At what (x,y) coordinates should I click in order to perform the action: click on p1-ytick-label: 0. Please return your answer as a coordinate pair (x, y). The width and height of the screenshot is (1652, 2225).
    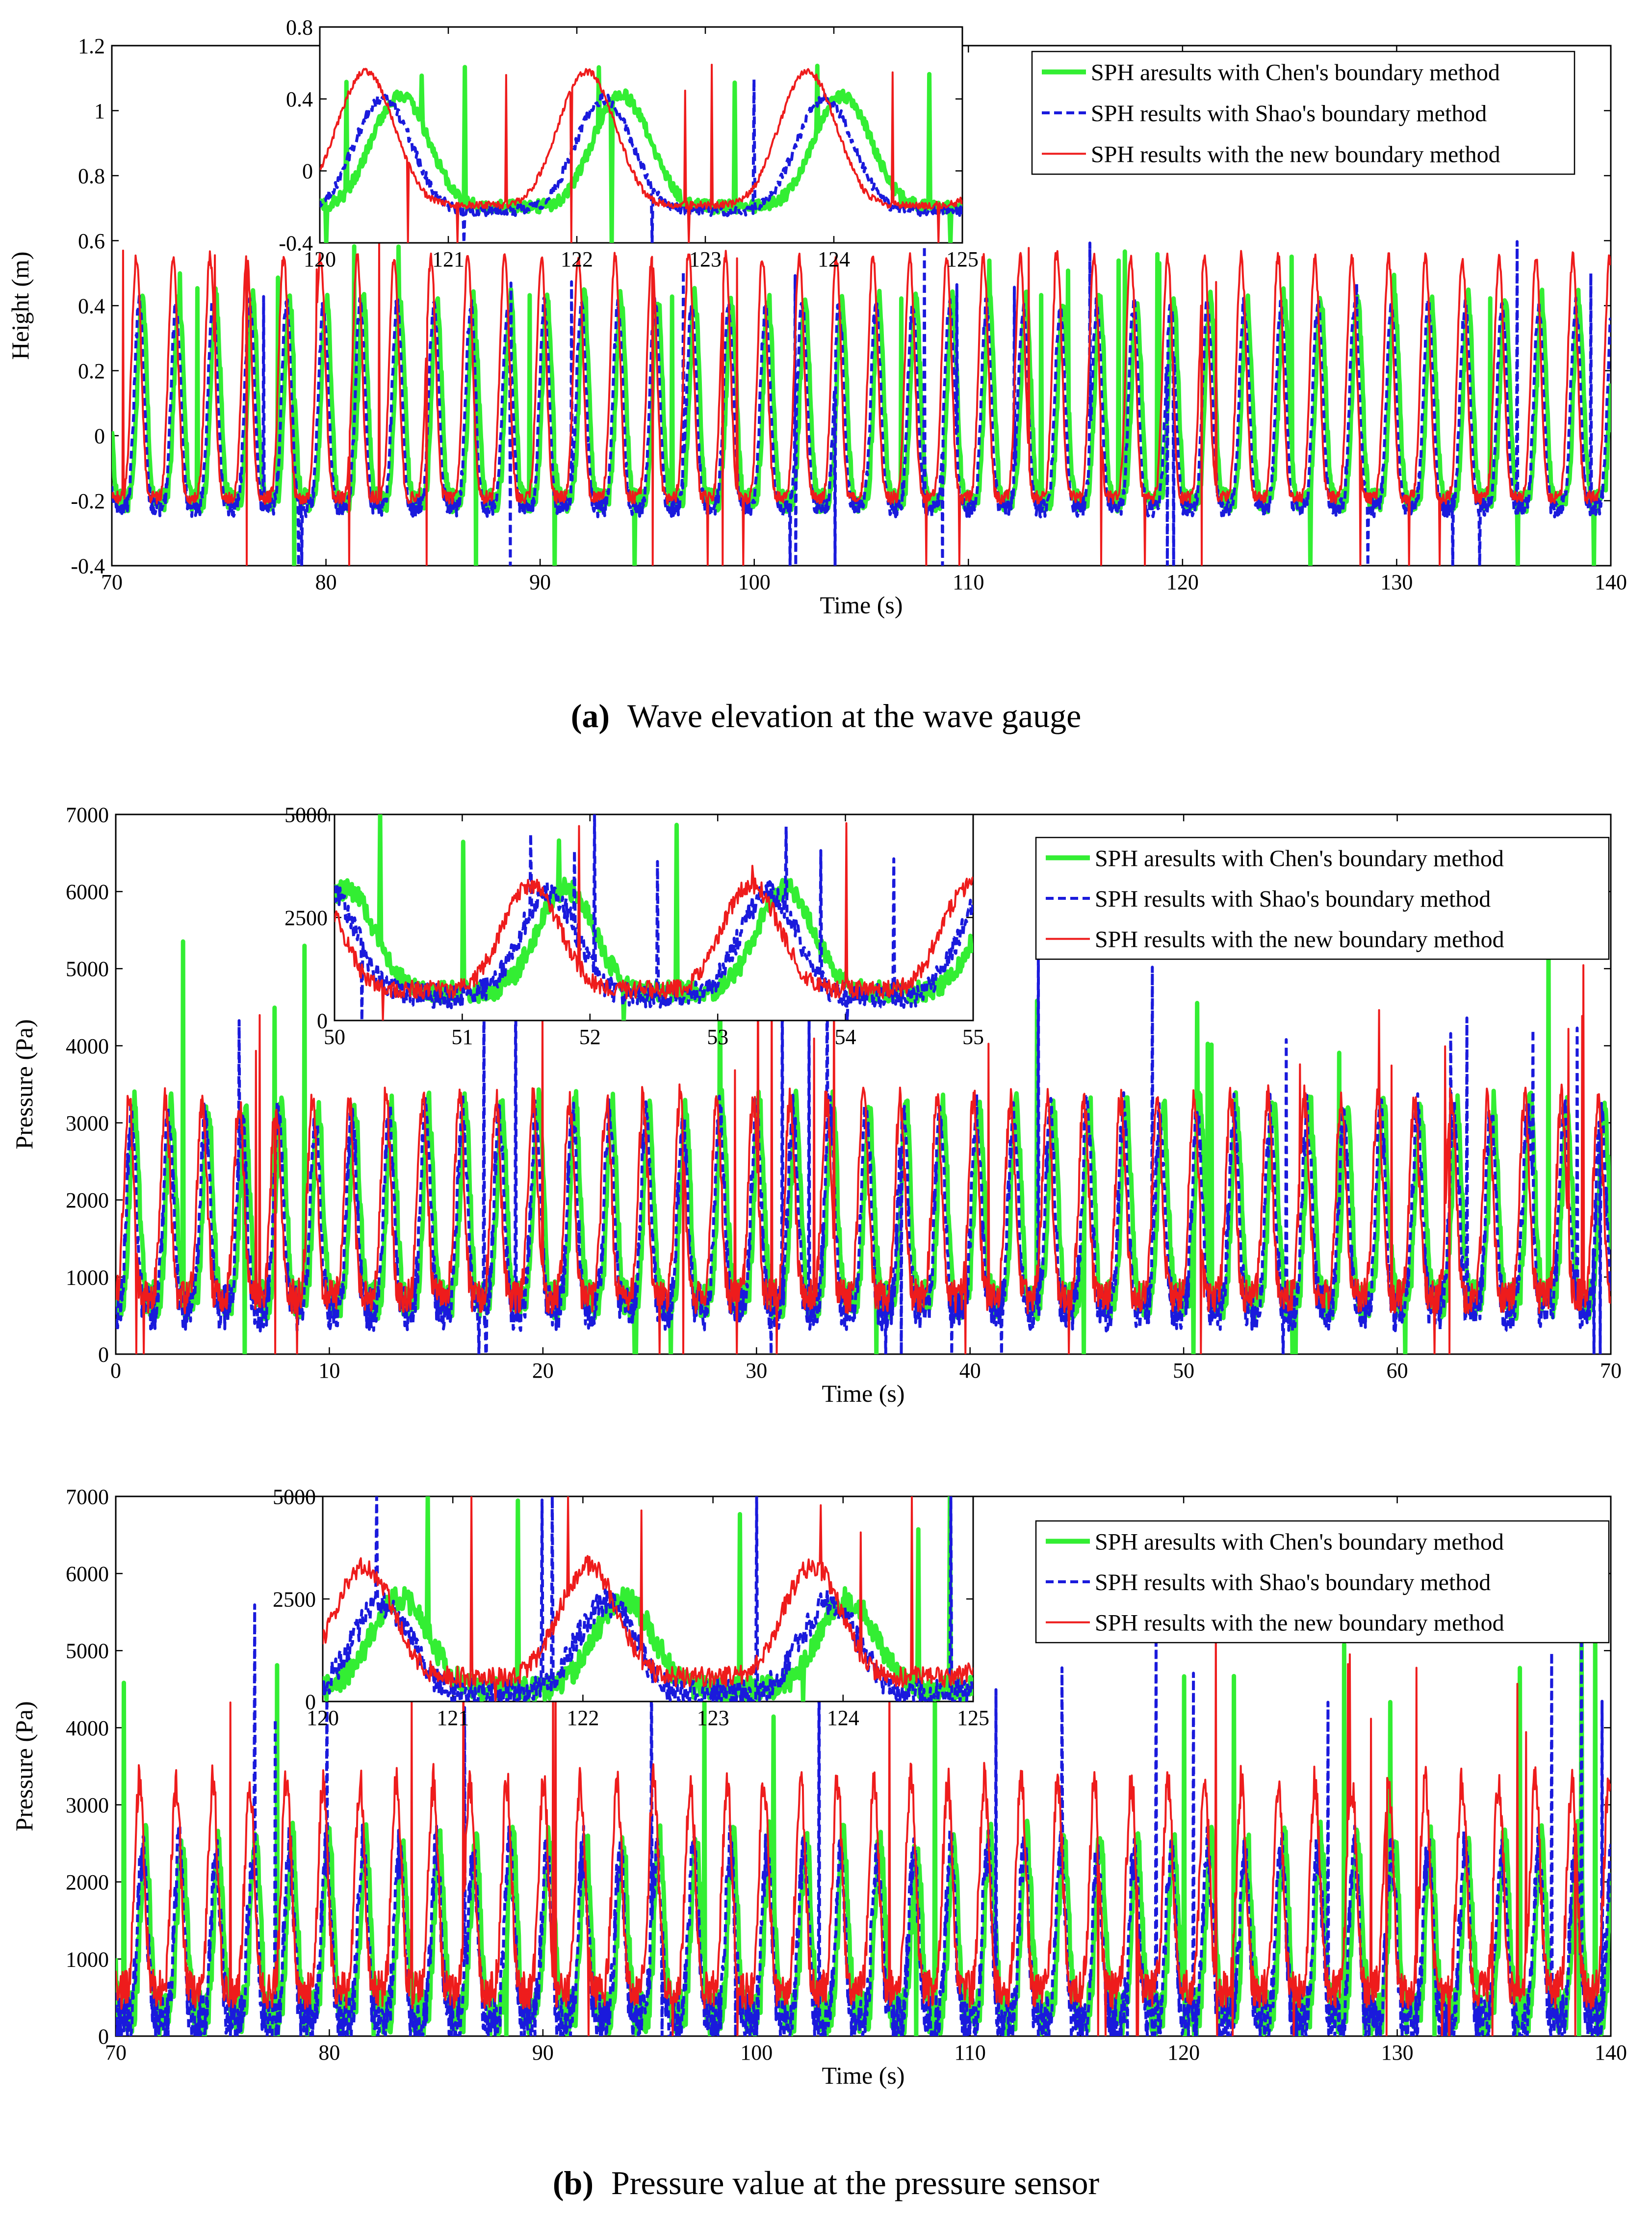
    Looking at the image, I should click on (99, 436).